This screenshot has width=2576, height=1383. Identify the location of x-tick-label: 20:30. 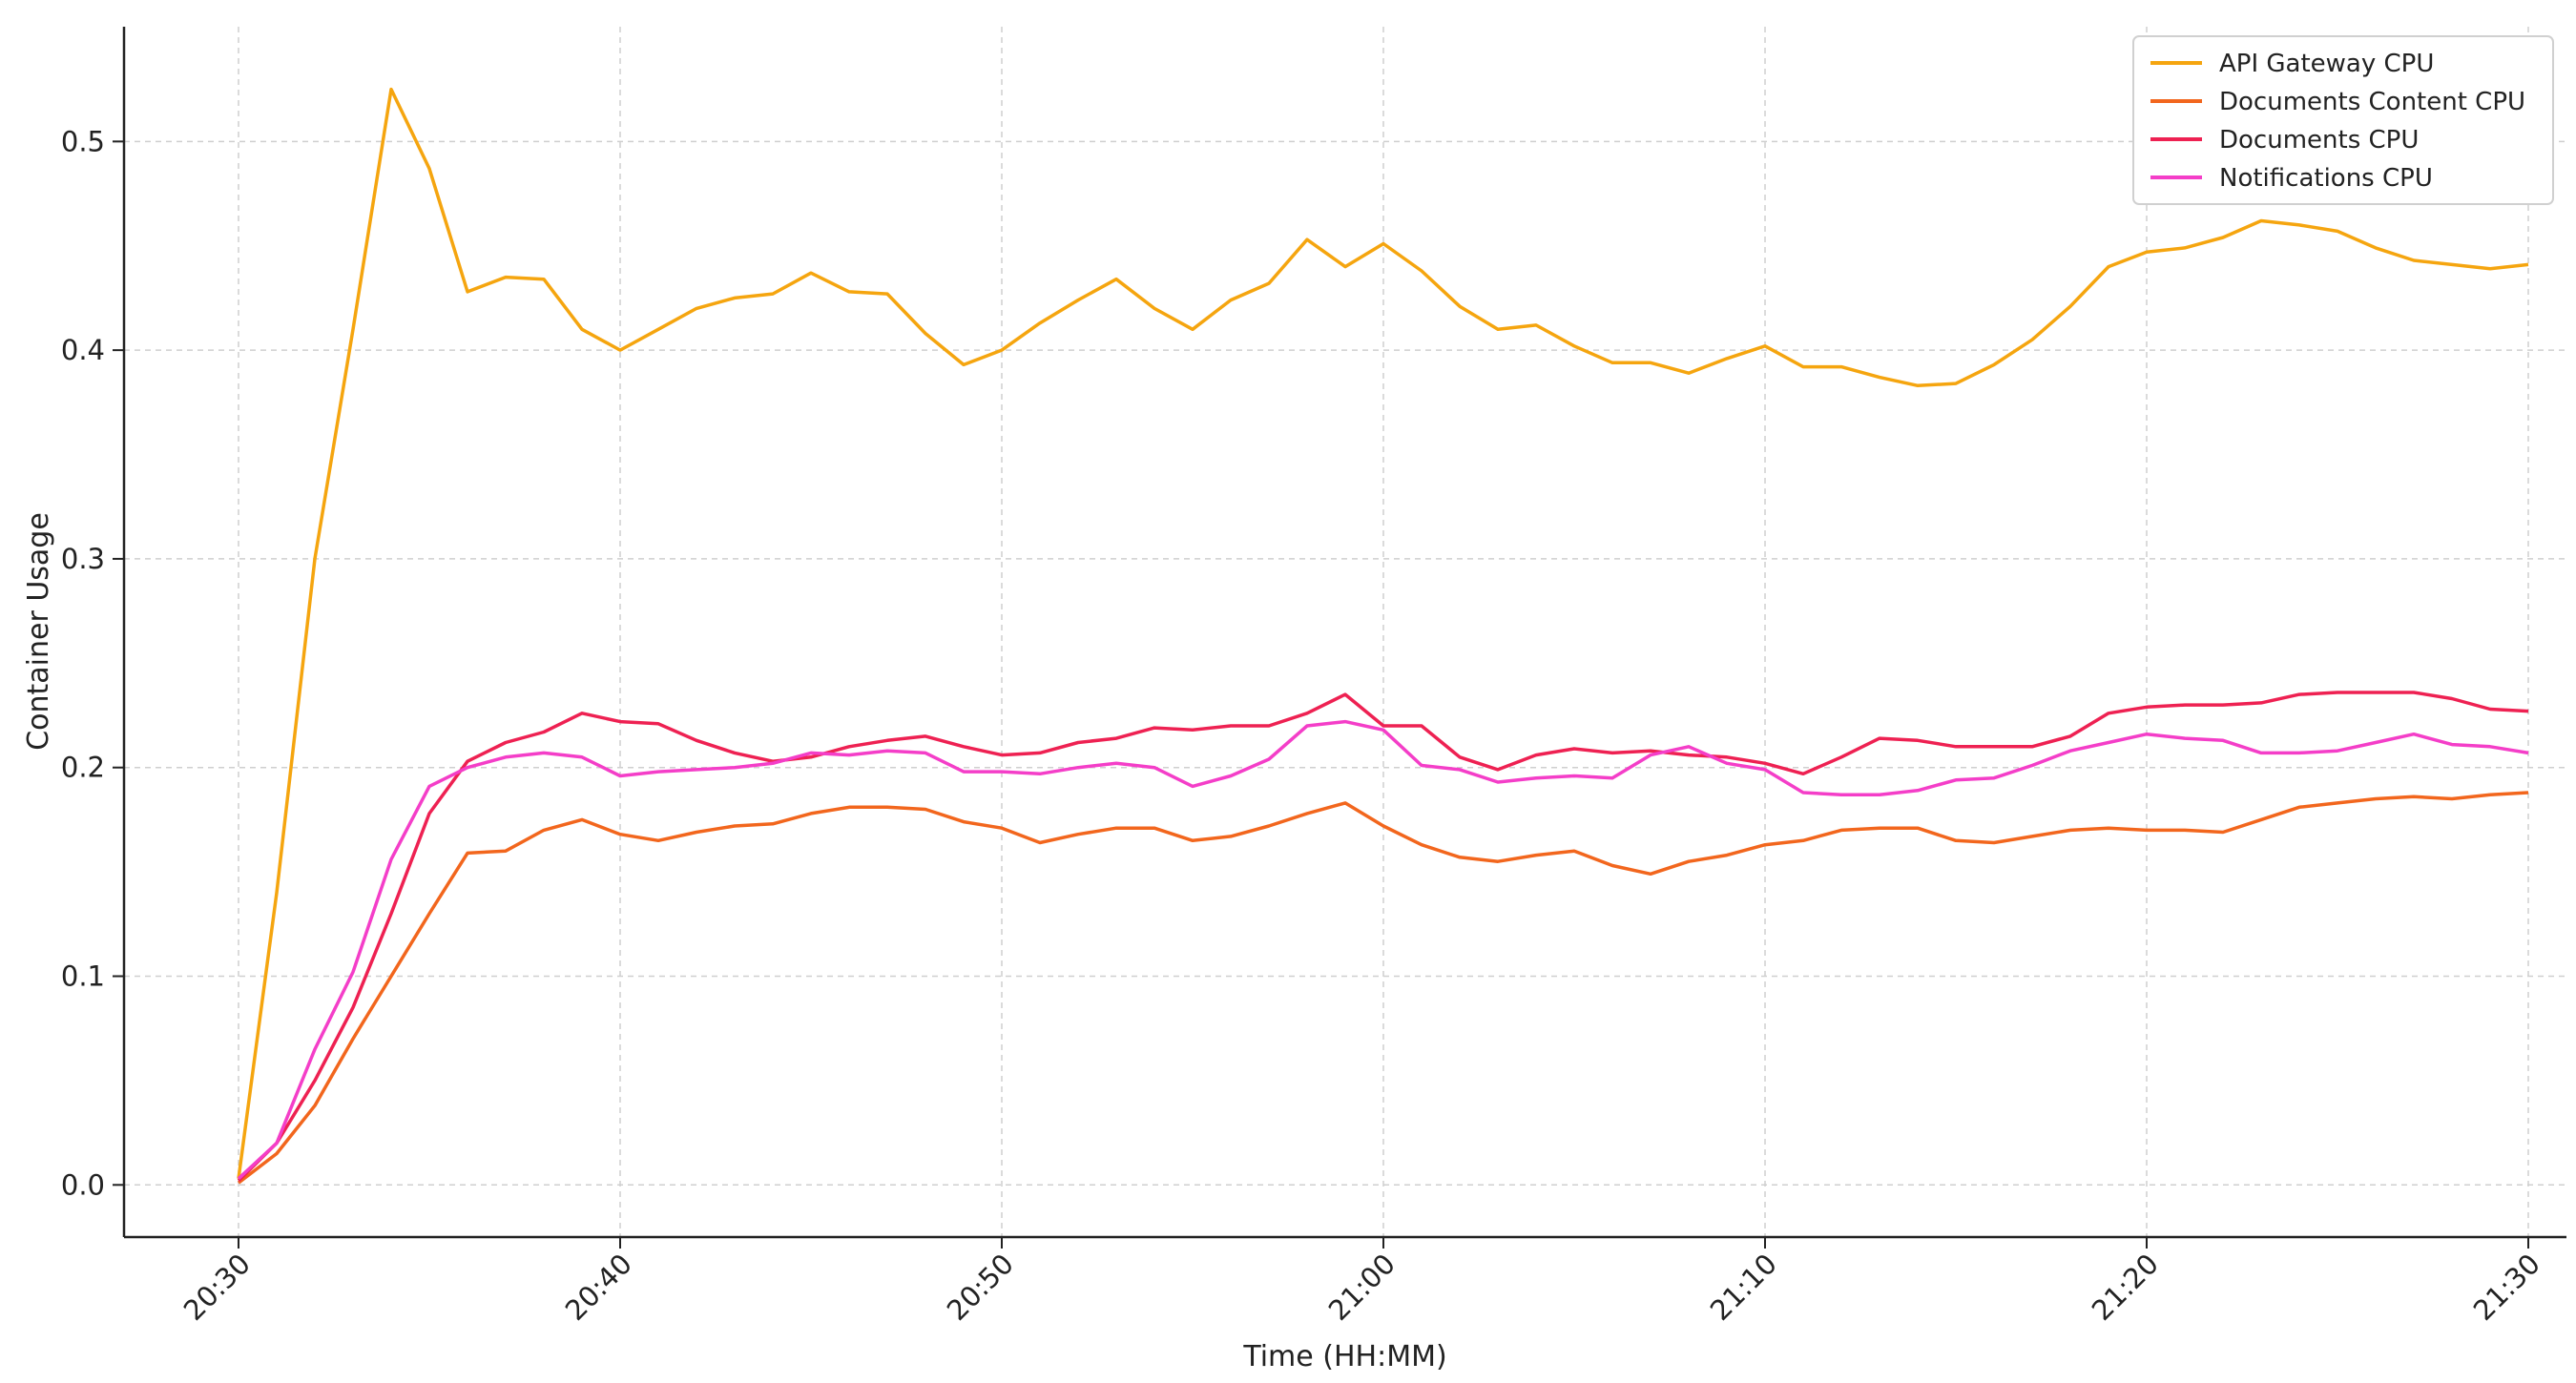
(217, 1287).